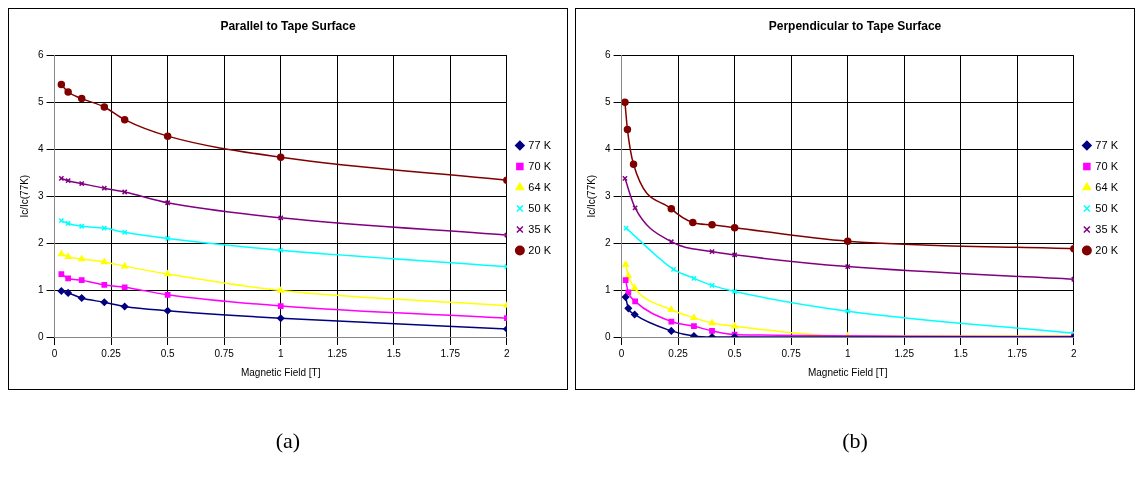  I want to click on text: (a), so click(288, 441).